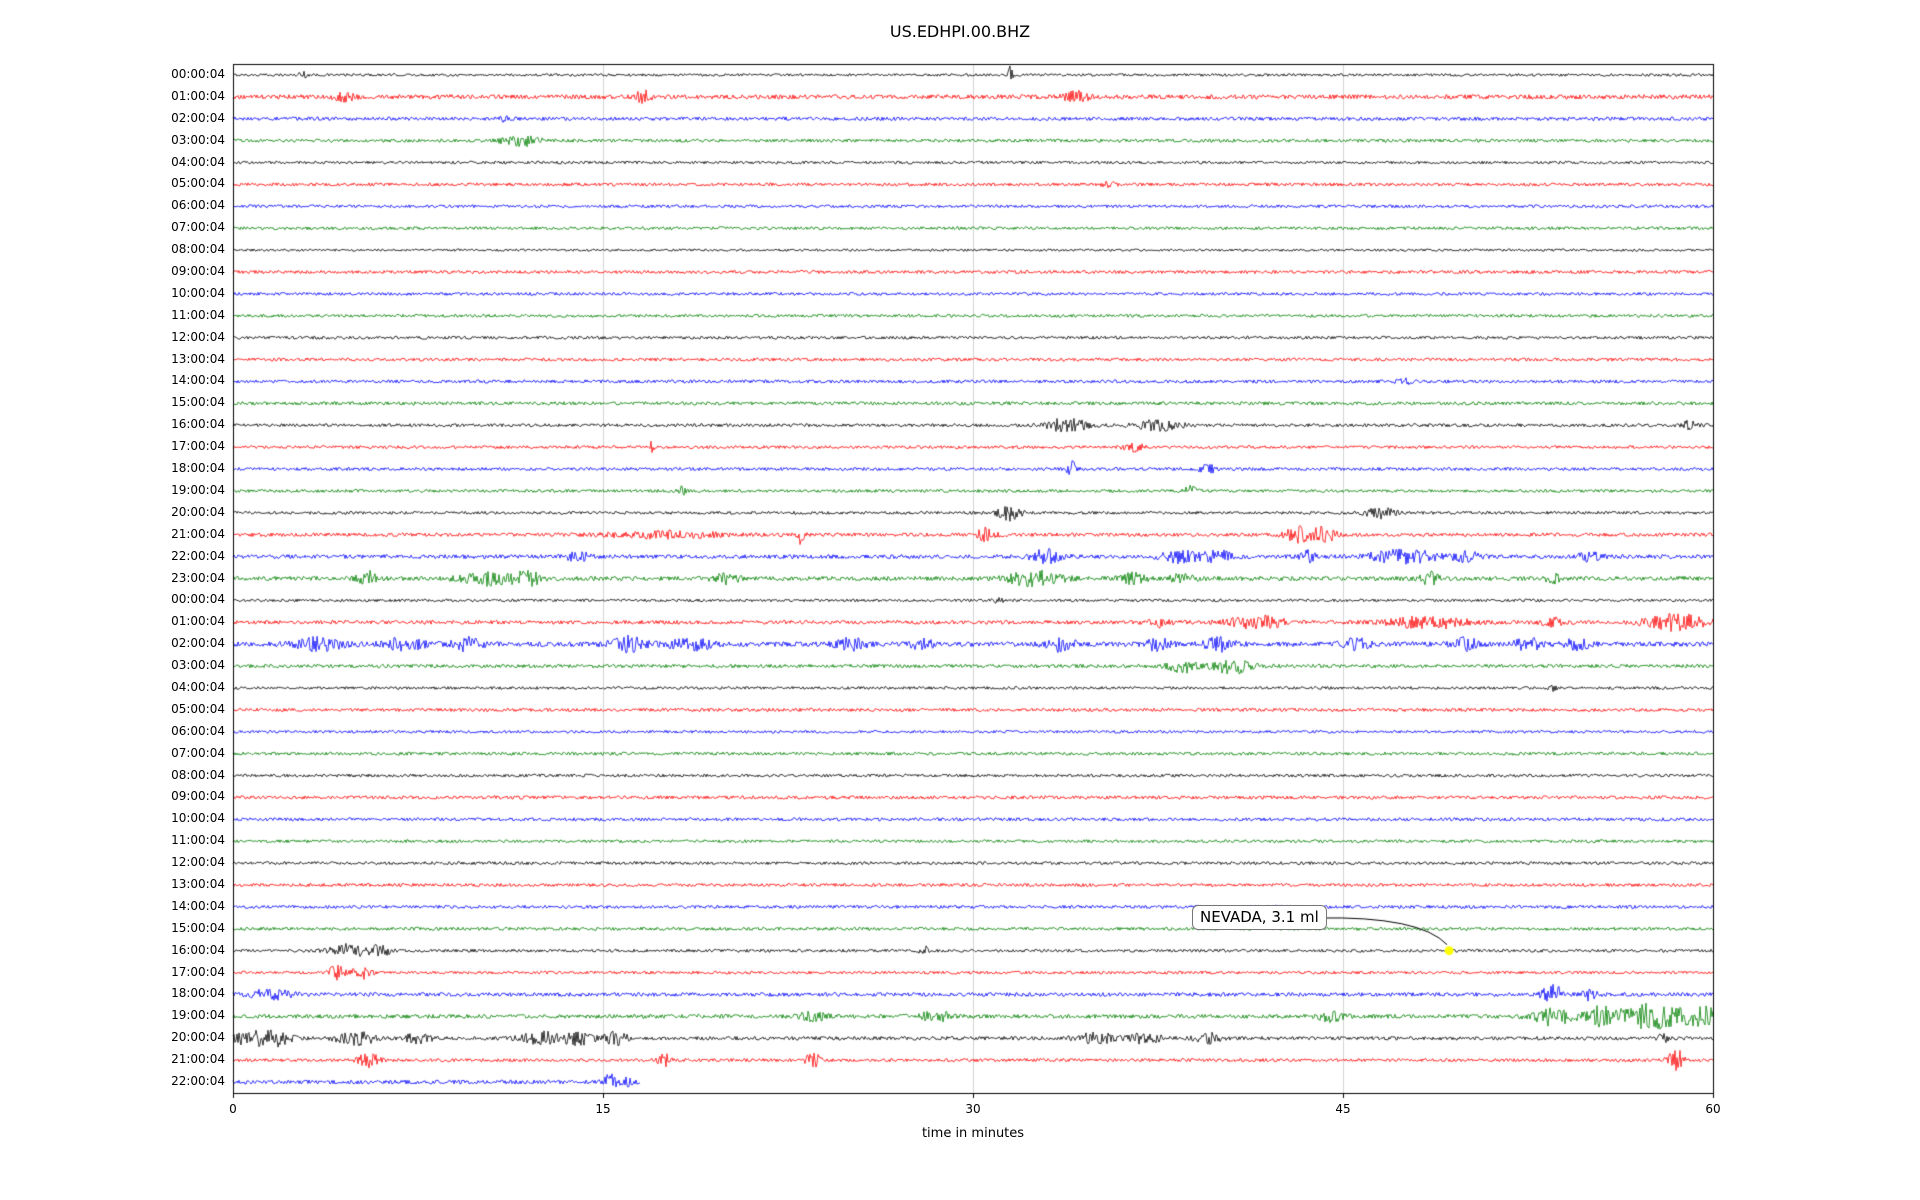 This screenshot has height=1200, width=1920. I want to click on x-tick-label: 15, so click(603, 1109).